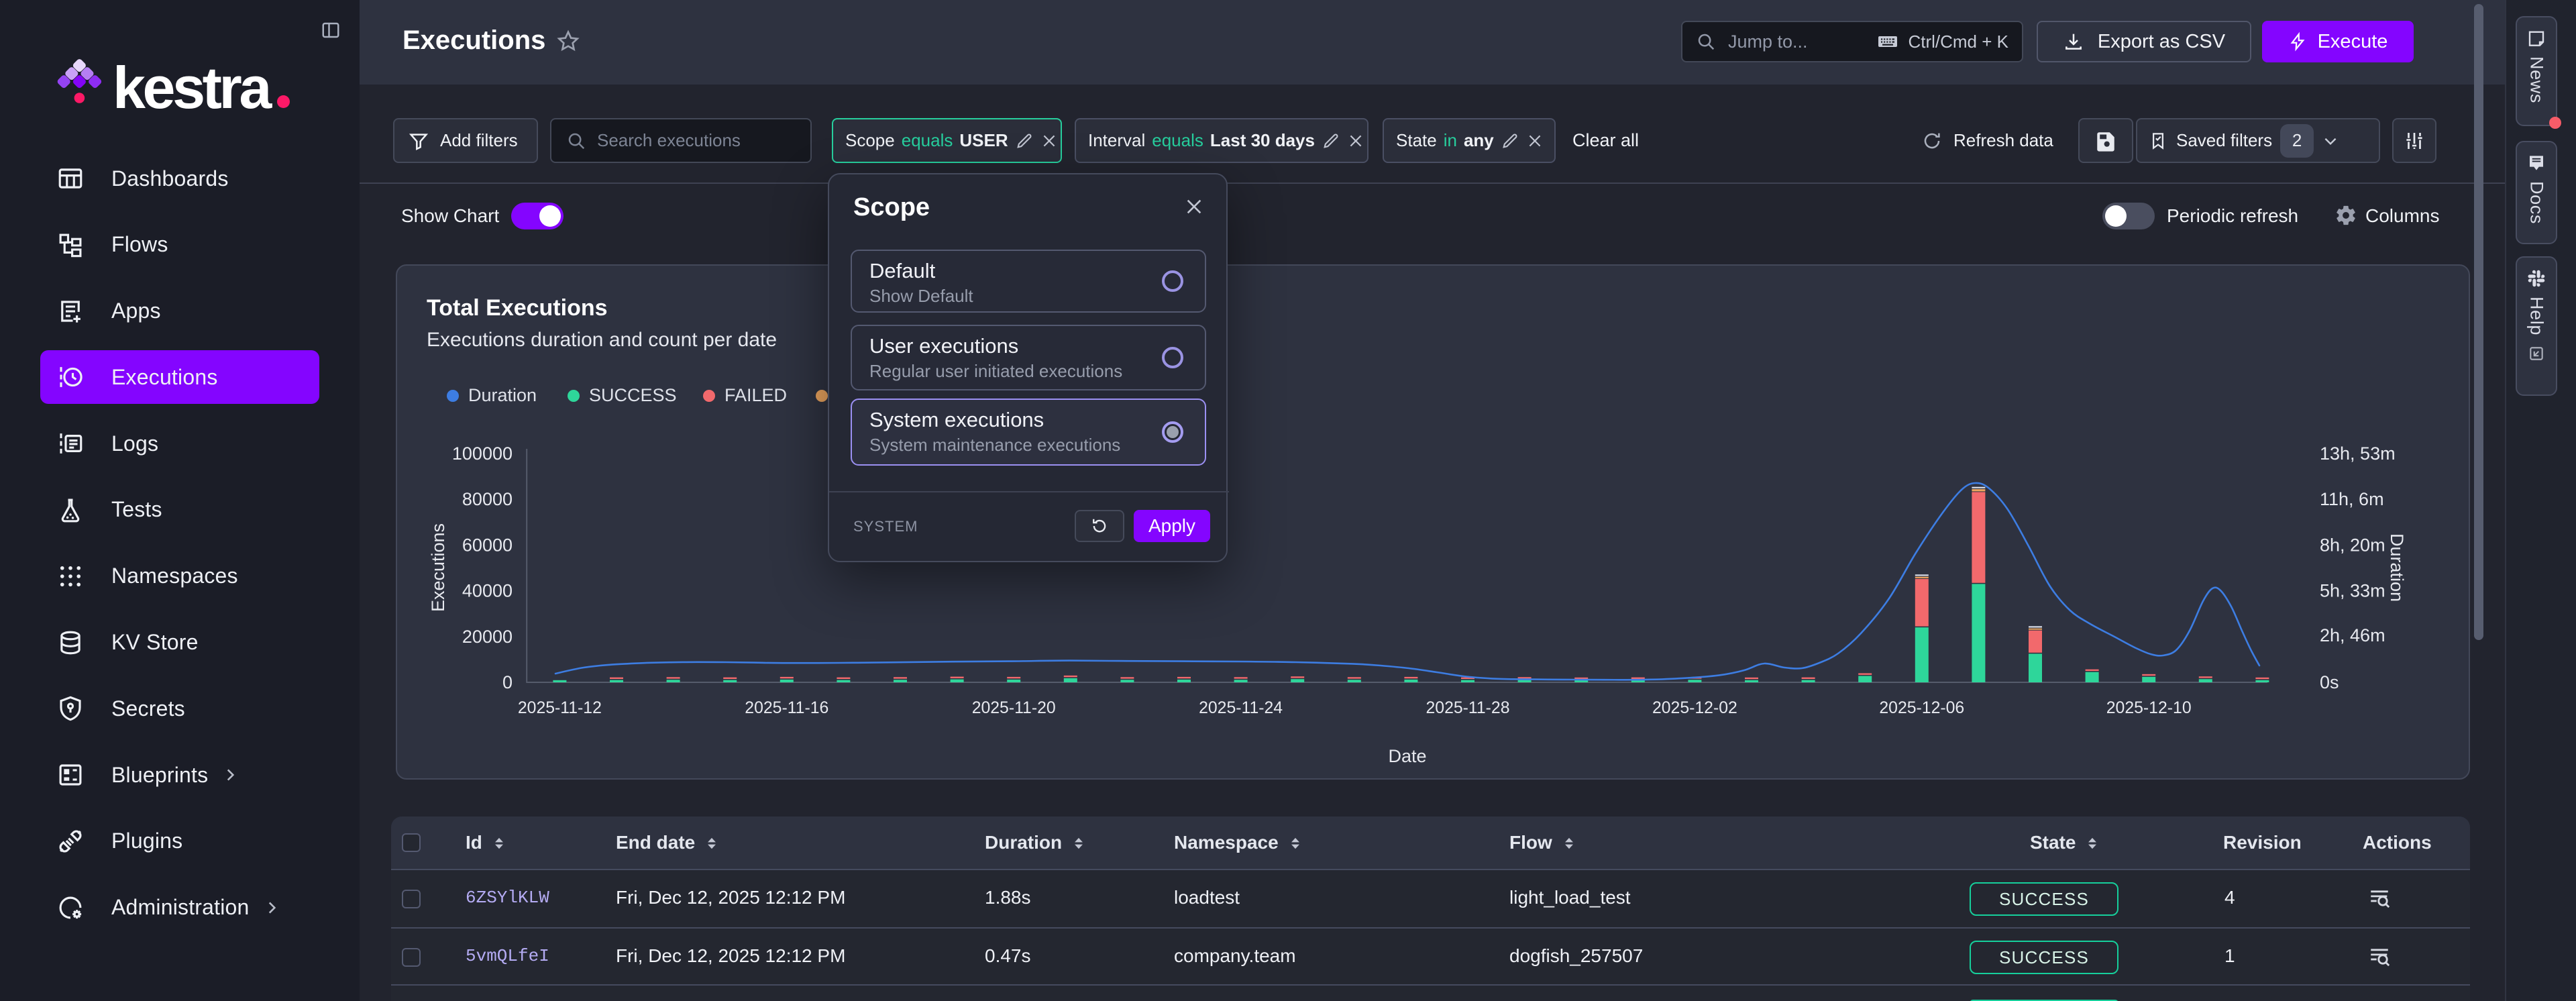 This screenshot has width=2576, height=1001. What do you see at coordinates (2149, 708) in the screenshot?
I see `svg-text: 2025-12-10` at bounding box center [2149, 708].